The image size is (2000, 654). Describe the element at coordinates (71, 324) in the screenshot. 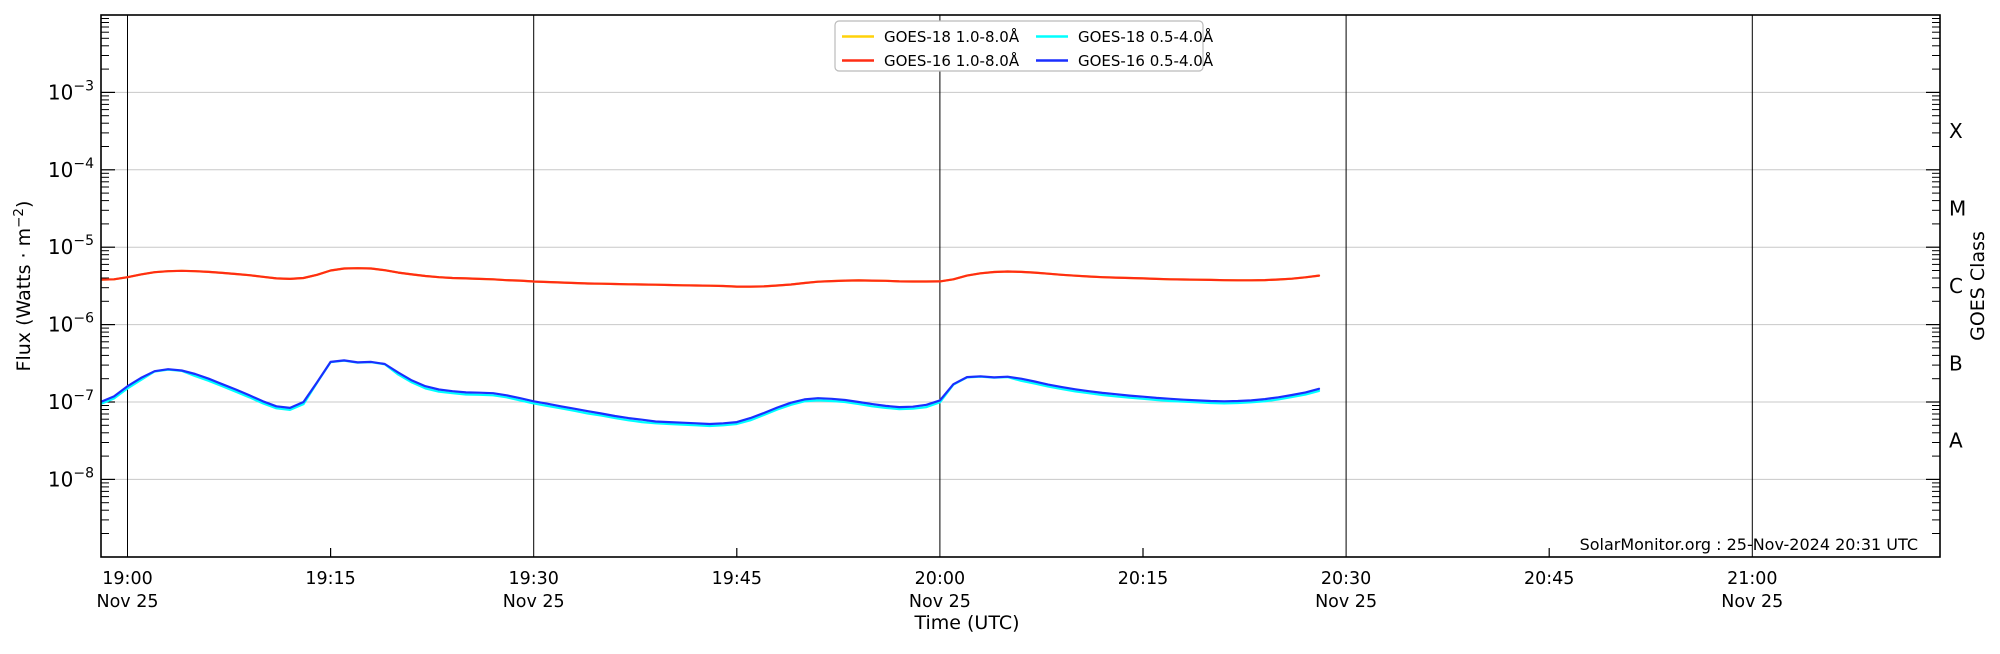

I see `y-tick-label: 10⁻⁶` at that location.